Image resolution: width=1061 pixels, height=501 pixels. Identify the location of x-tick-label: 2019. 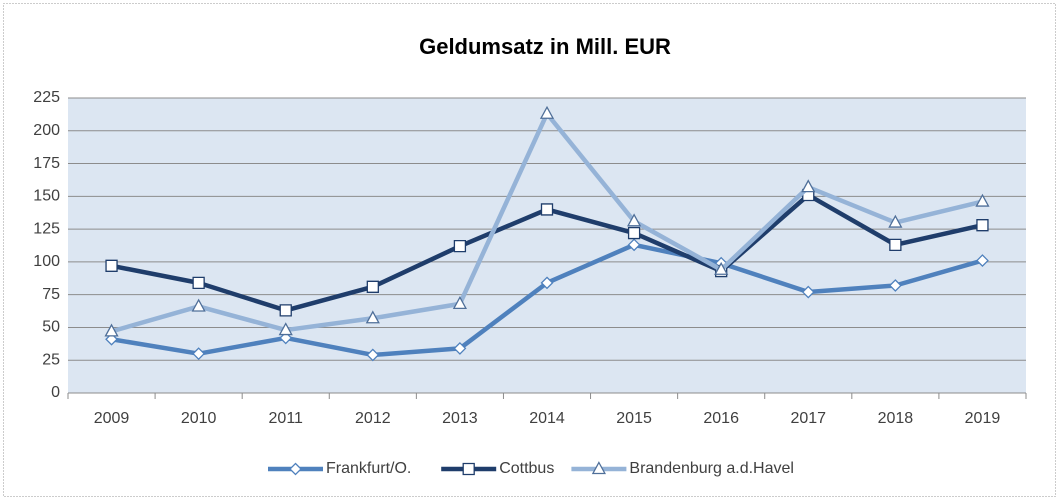
(983, 418).